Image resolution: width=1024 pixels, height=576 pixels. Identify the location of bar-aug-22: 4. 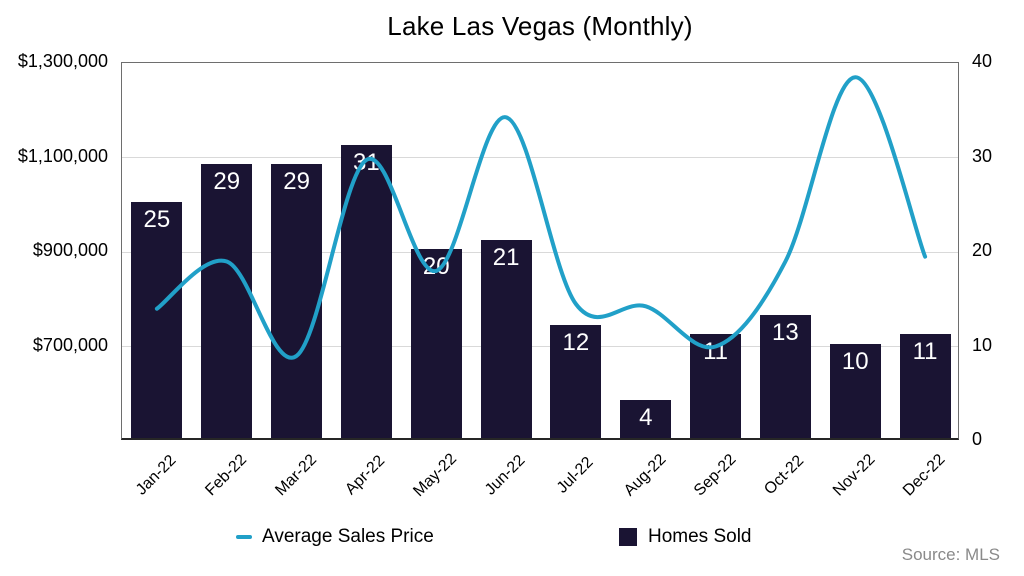
(646, 419).